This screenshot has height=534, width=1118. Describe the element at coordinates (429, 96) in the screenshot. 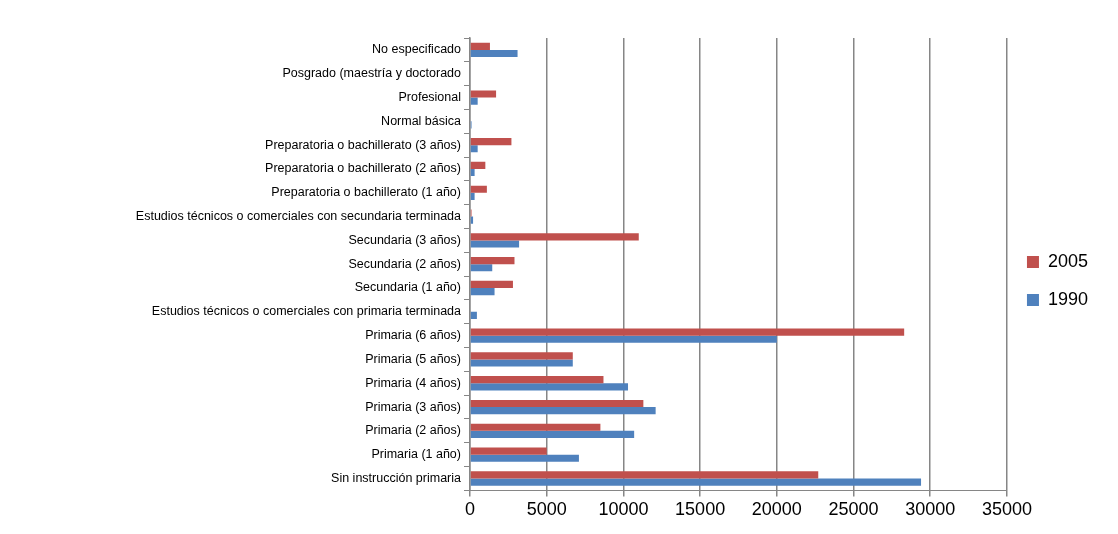

I see `y-tick-label: Profesional` at that location.